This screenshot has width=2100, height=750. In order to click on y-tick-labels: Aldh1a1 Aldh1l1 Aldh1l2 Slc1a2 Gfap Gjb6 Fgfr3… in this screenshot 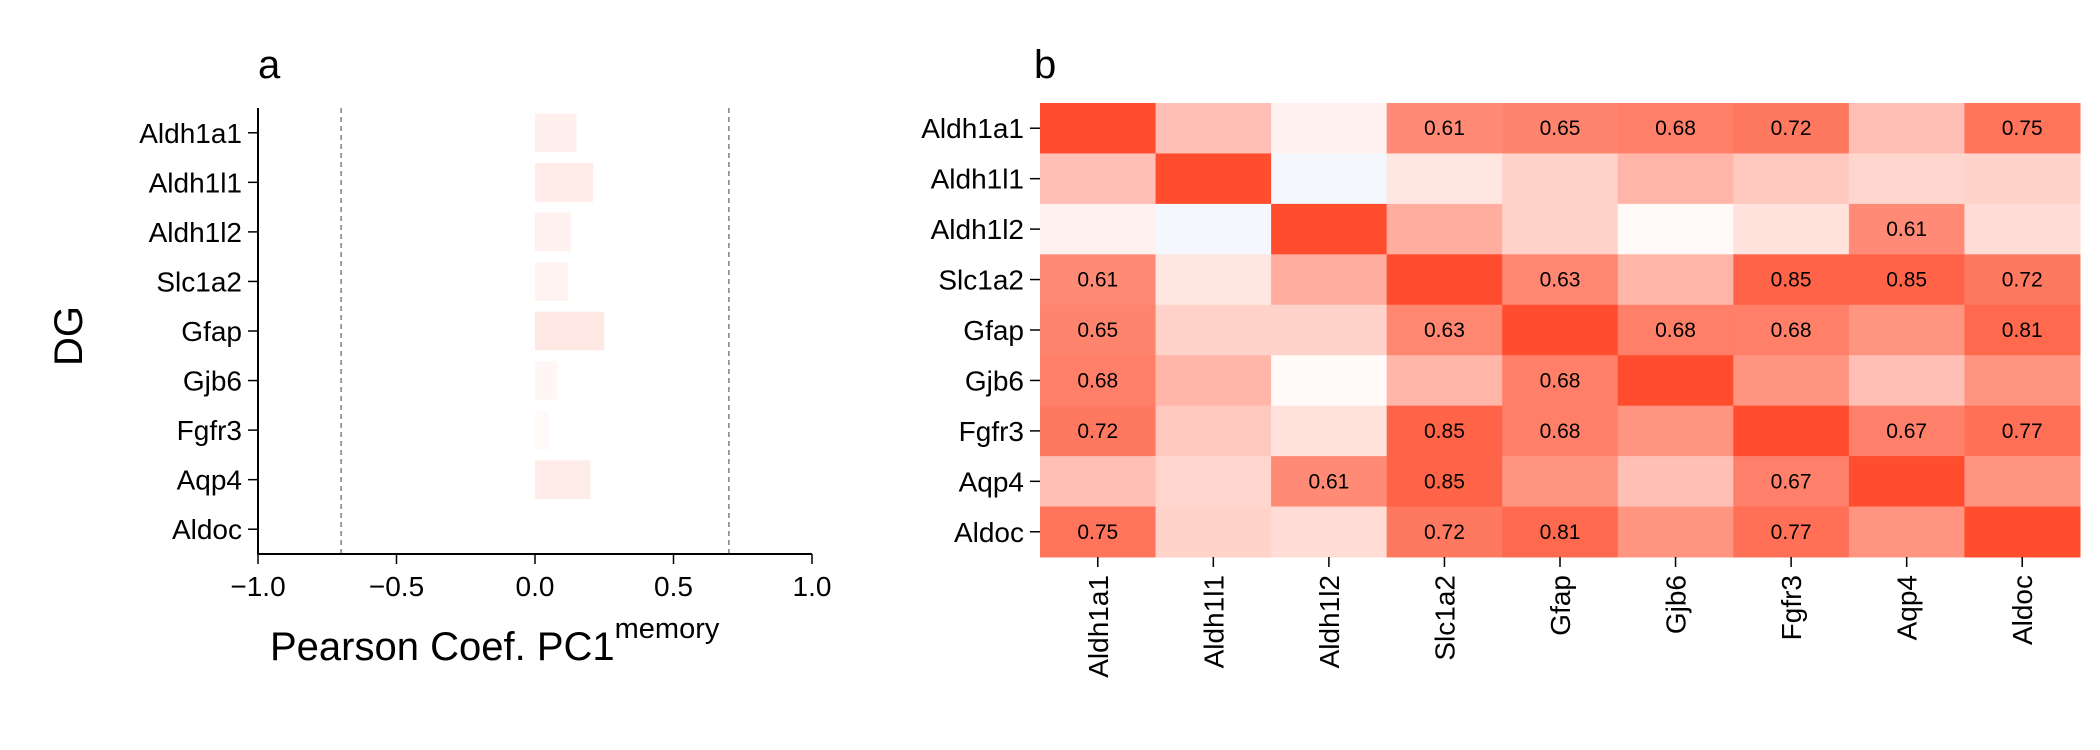, I will do `click(198, 331)`.